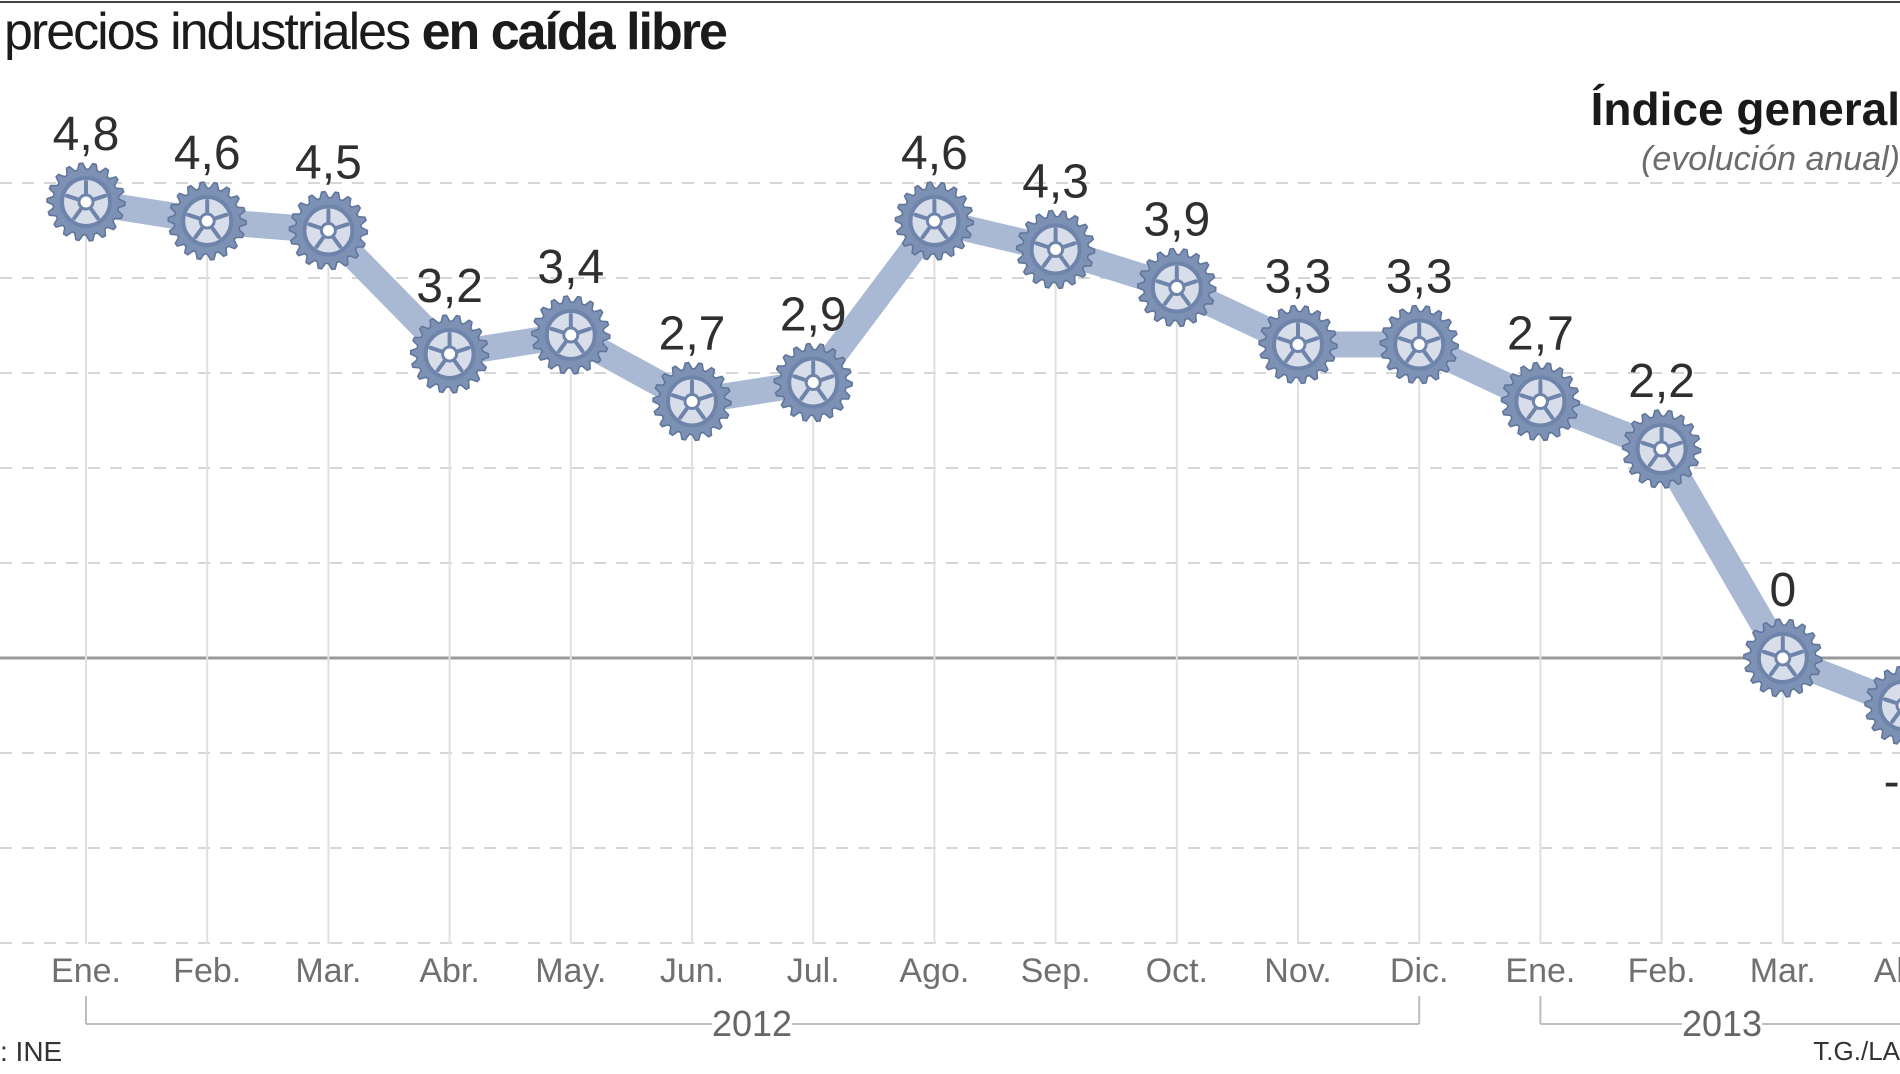 This screenshot has width=1900, height=1074. I want to click on data-value-label: 4,3, so click(1055, 182).